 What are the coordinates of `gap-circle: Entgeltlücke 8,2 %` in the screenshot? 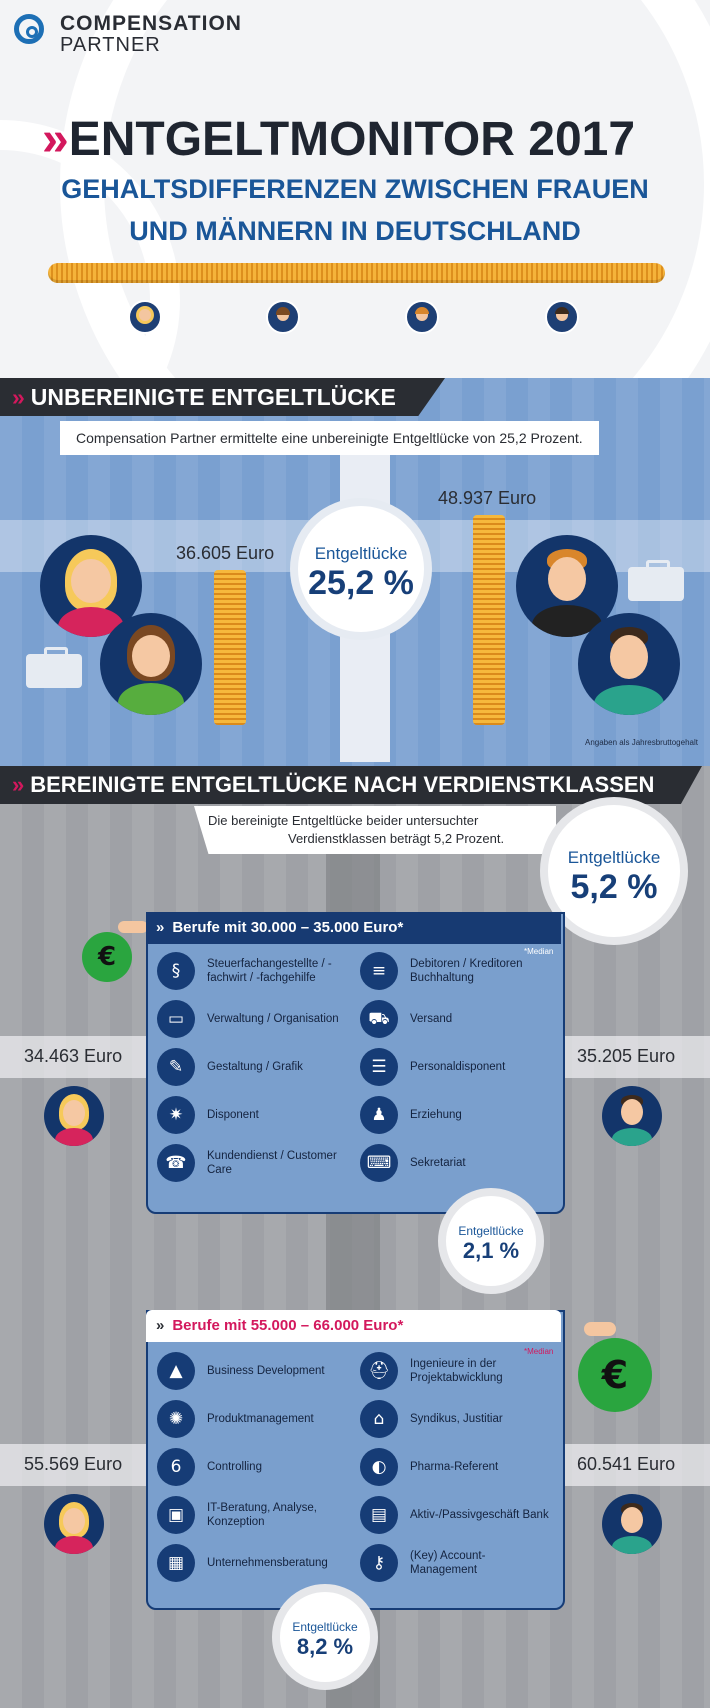 It's located at (325, 1637).